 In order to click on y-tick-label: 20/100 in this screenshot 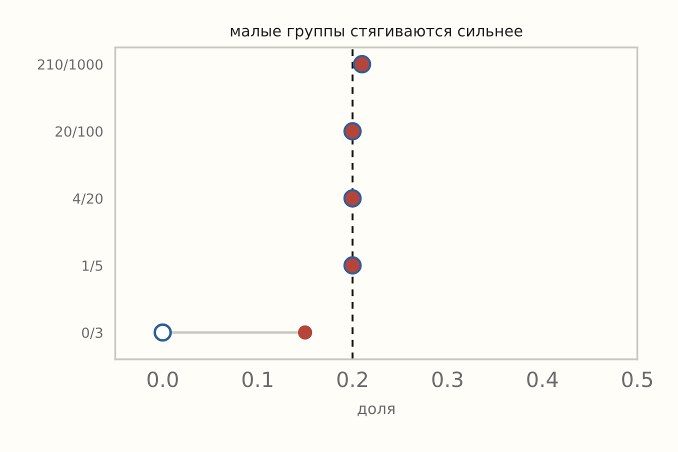, I will do `click(79, 132)`.